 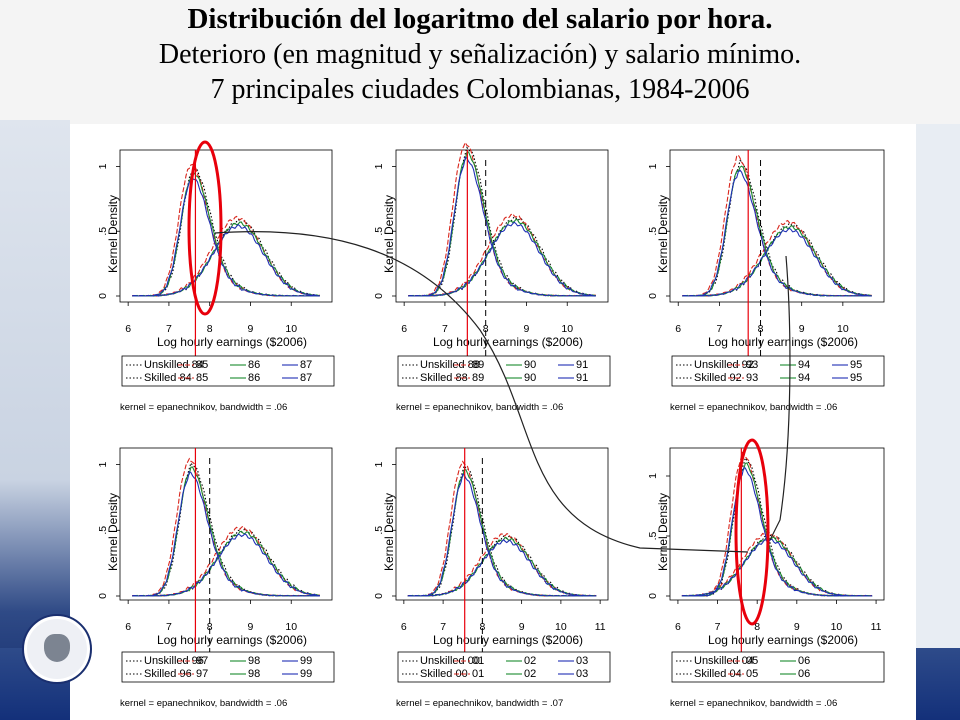 What do you see at coordinates (561, 627) in the screenshot?
I see `panel5-xtick-label: 10` at bounding box center [561, 627].